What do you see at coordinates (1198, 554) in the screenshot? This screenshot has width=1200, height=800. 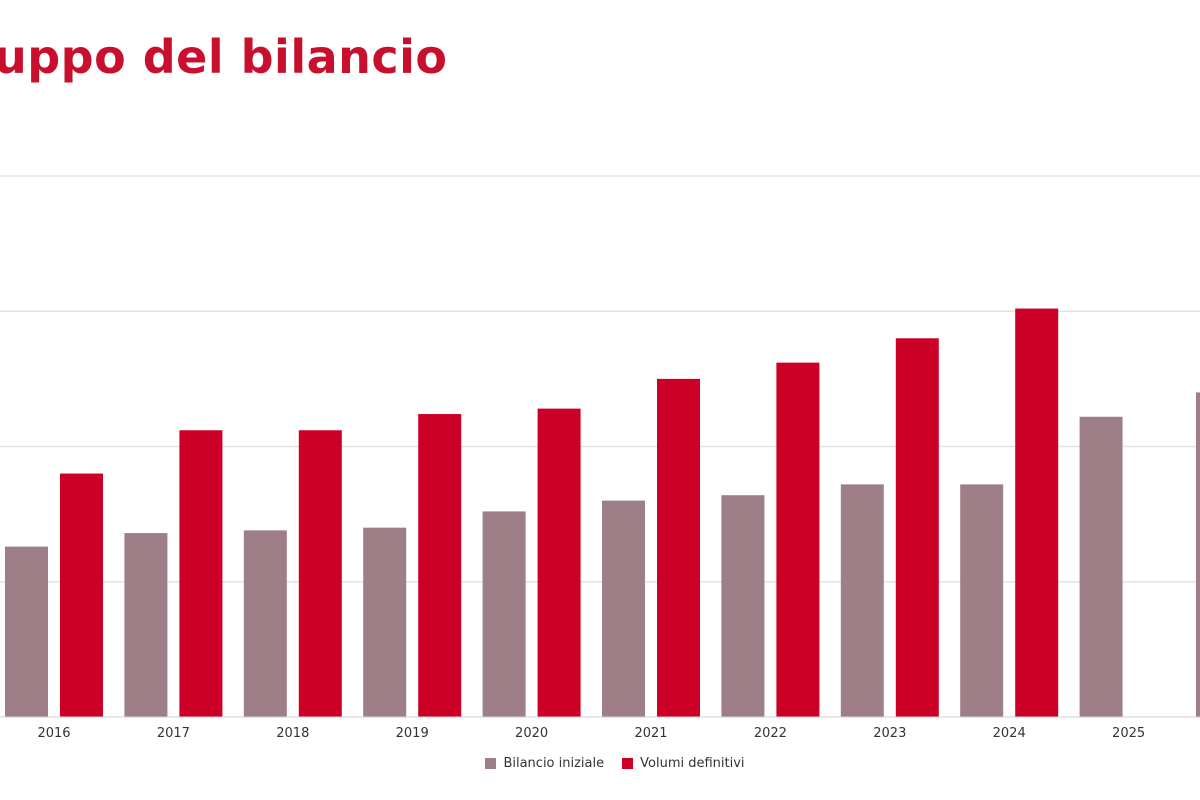 I see `bar-cropped-edge` at bounding box center [1198, 554].